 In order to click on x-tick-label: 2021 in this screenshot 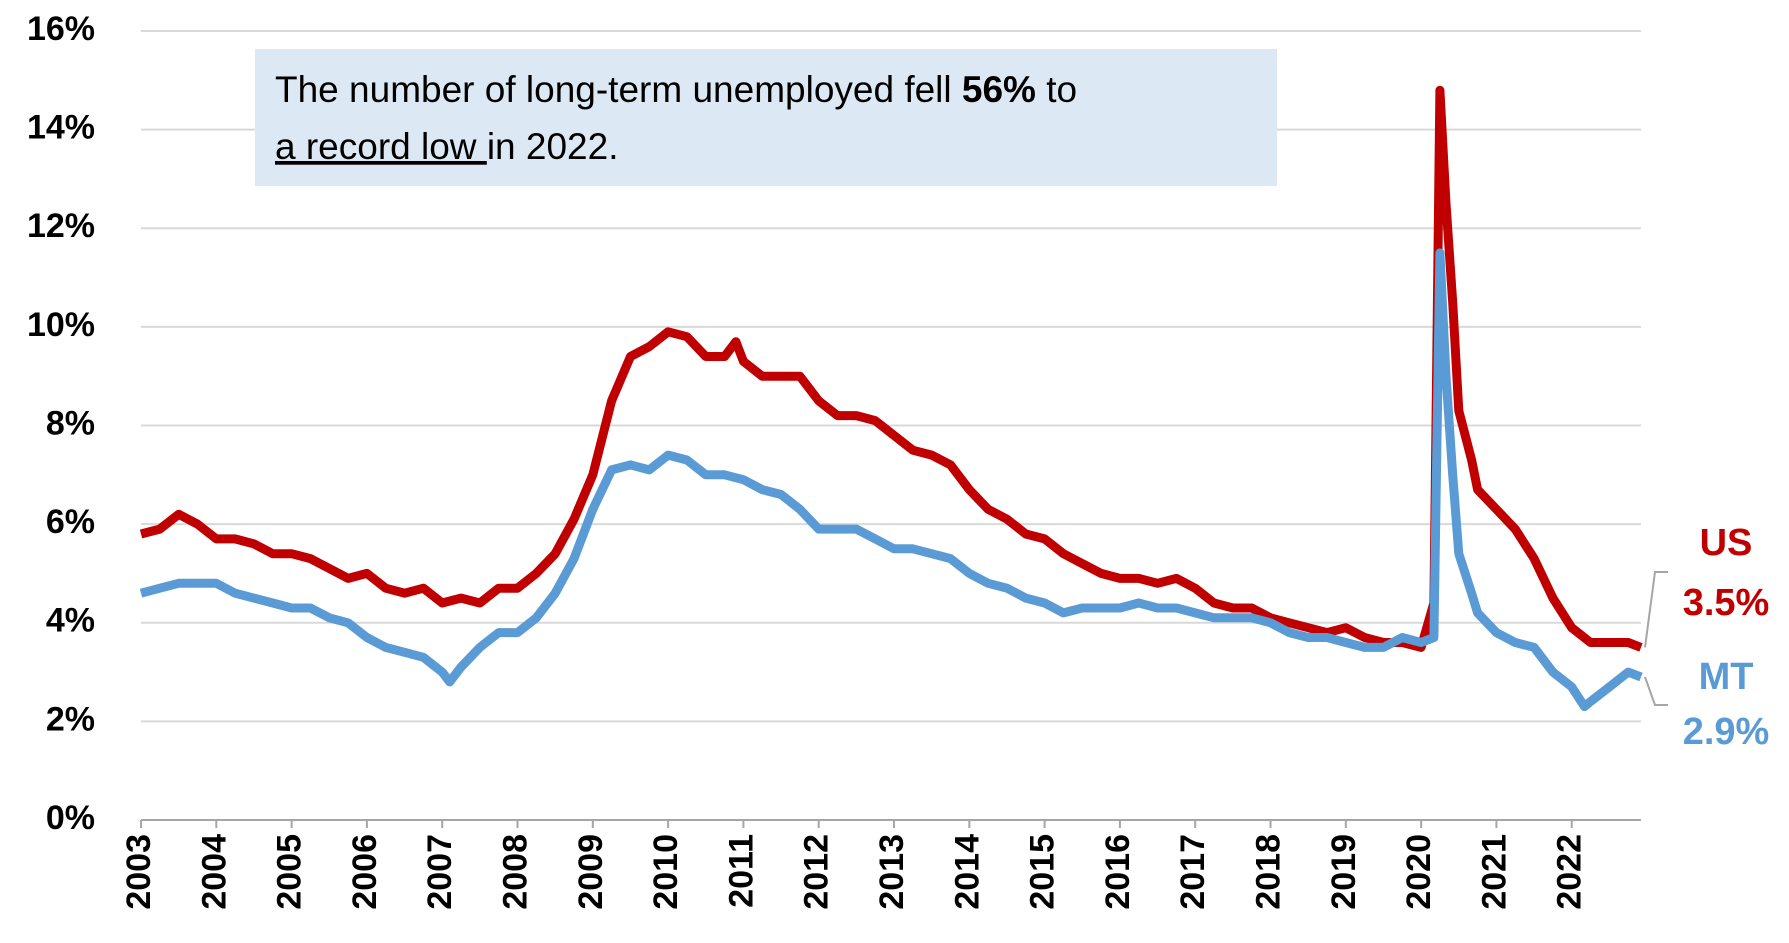, I will do `click(1494, 872)`.